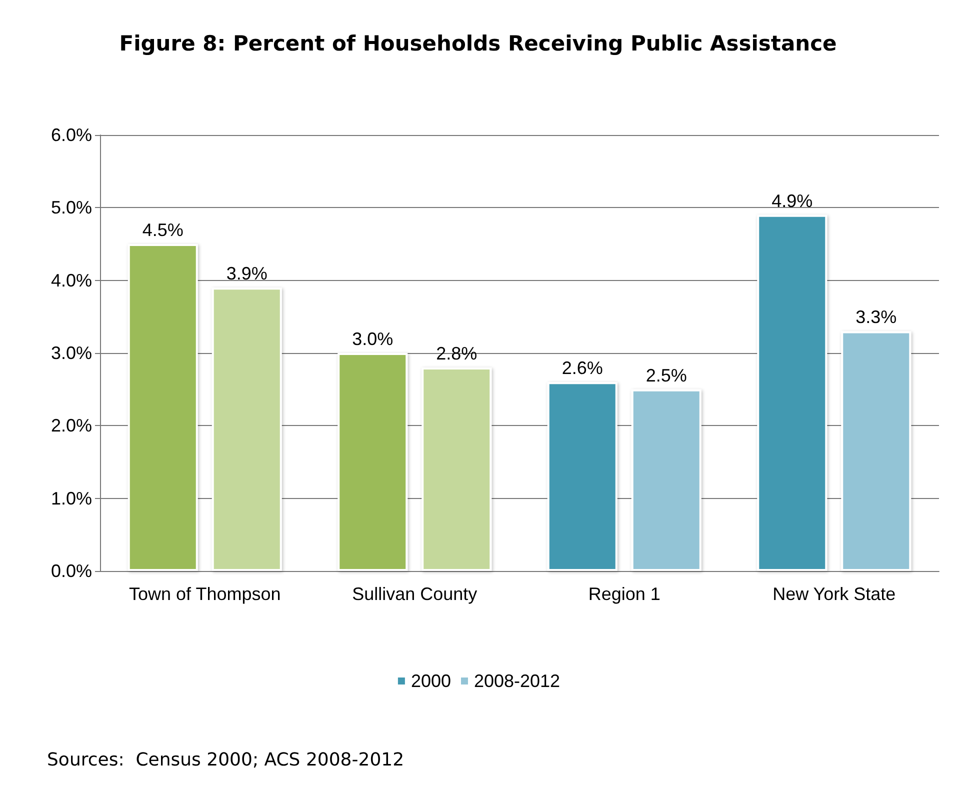 This screenshot has width=956, height=785. I want to click on data-label: 3.3%, so click(876, 317).